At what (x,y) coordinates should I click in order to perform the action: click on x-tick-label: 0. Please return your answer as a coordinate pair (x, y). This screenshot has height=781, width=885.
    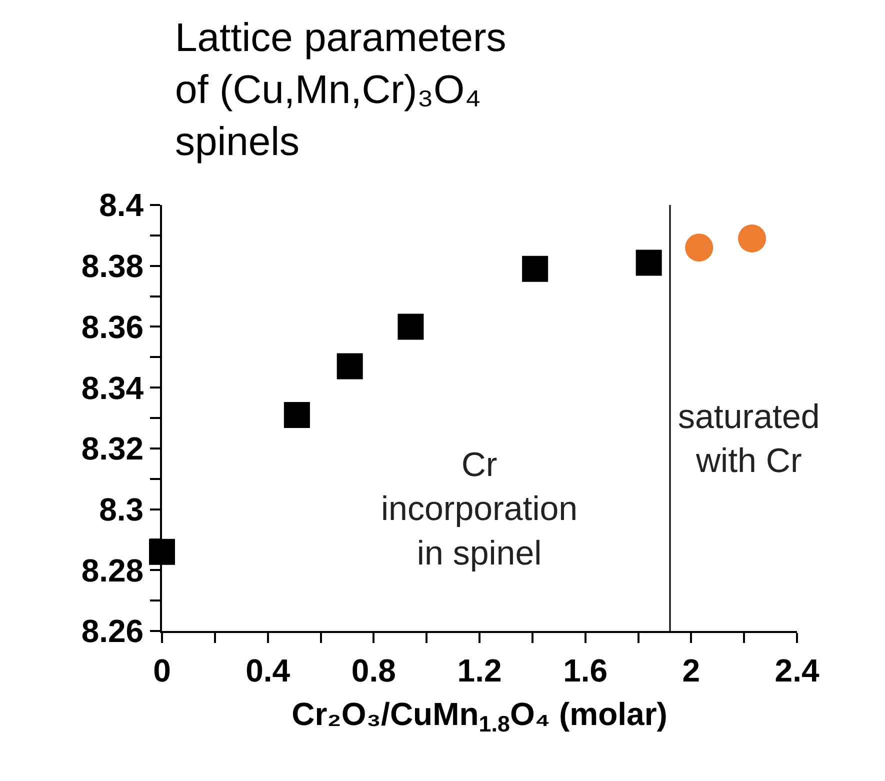
    Looking at the image, I should click on (162, 670).